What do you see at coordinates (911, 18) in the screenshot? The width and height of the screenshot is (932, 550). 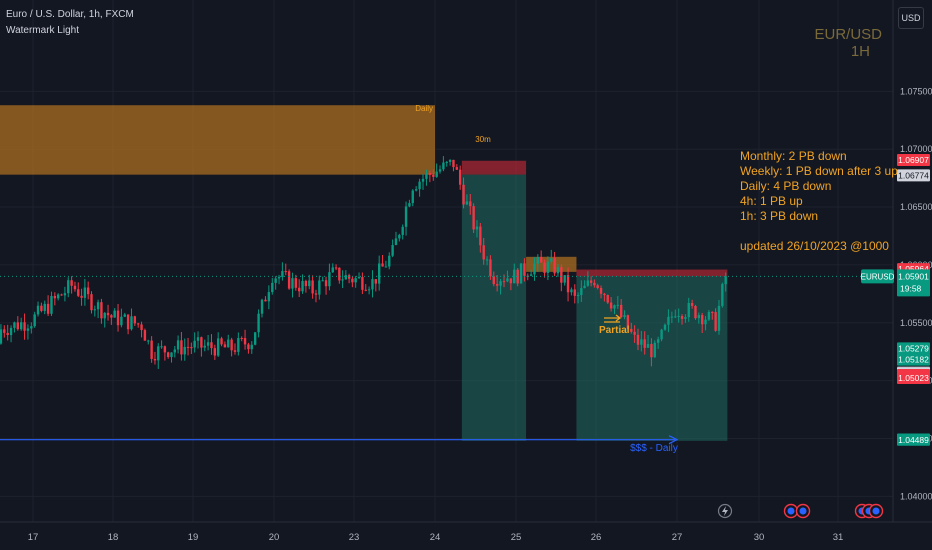 I see `currency-button: USD` at bounding box center [911, 18].